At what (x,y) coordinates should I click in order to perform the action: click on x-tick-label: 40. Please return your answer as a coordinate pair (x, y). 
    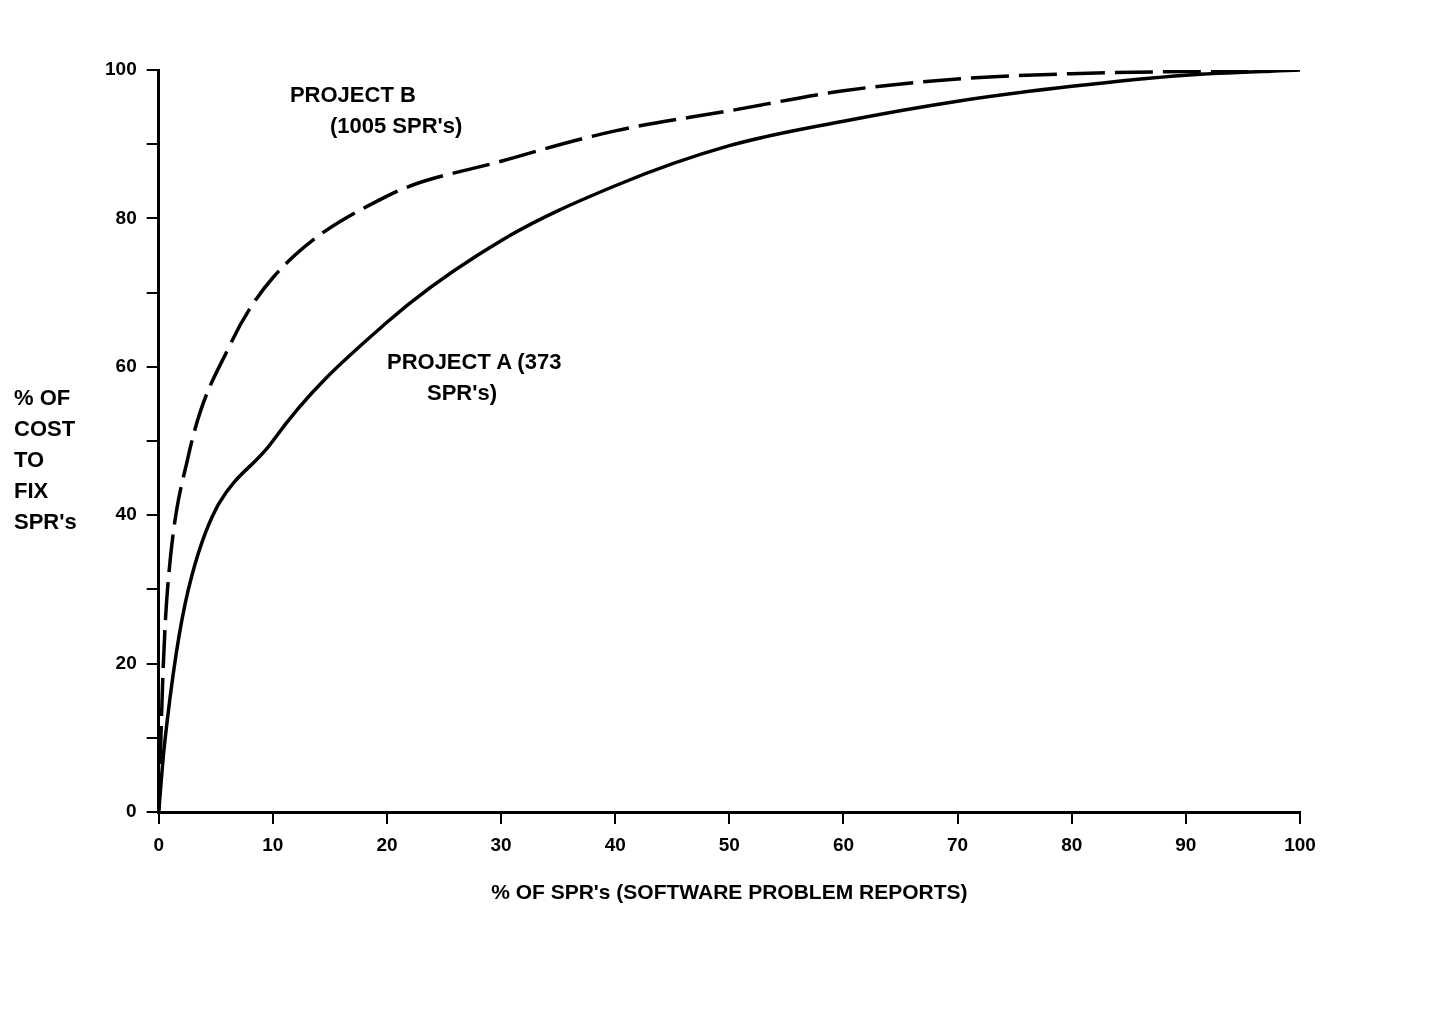
    Looking at the image, I should click on (615, 844).